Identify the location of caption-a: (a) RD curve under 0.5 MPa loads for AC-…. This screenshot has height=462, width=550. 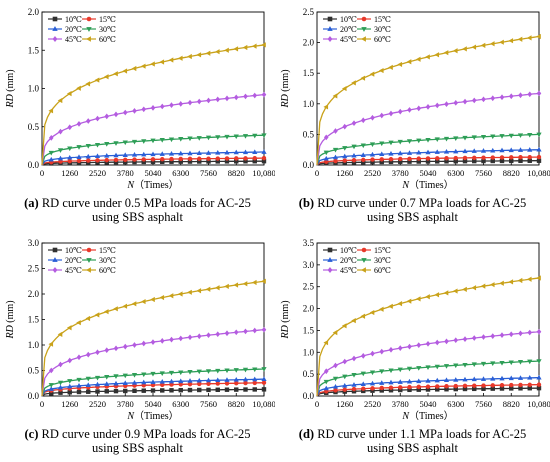
(137, 210).